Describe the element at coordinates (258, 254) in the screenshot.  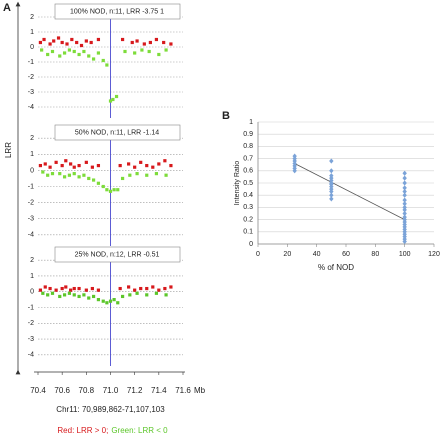
I see `x-tick-label: 0` at that location.